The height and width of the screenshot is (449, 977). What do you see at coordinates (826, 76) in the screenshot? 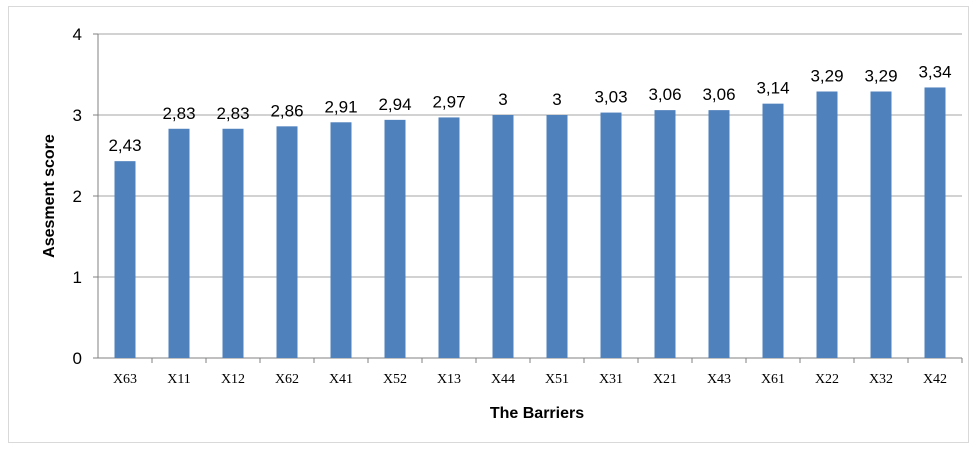
I see `data-label-x22: 3,29` at bounding box center [826, 76].